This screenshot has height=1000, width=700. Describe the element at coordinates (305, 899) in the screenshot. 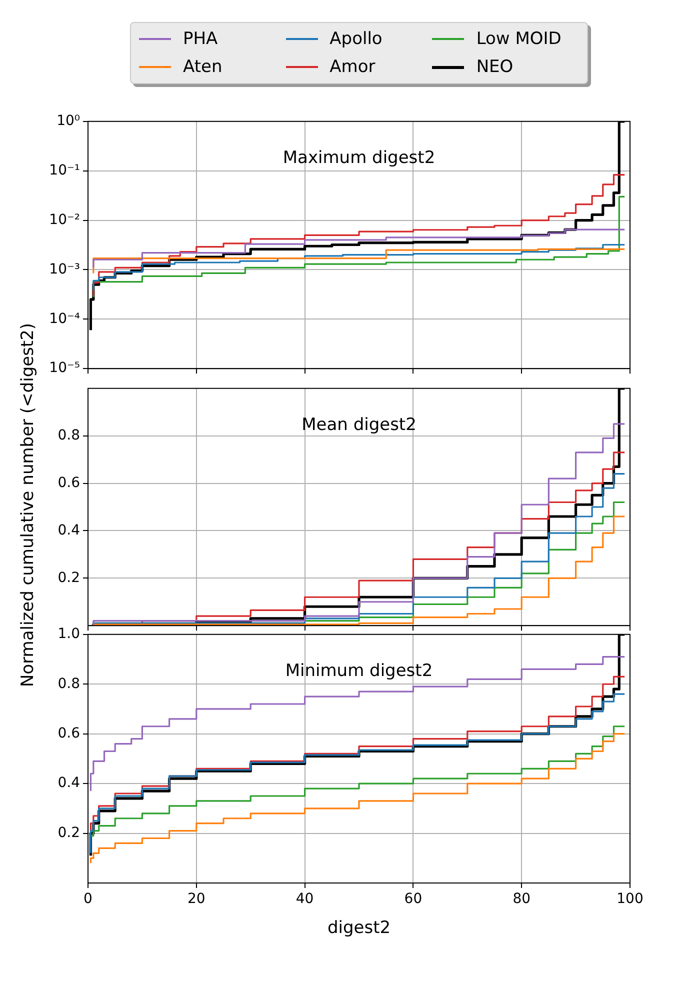

I see `x-tick-label: 40` at that location.